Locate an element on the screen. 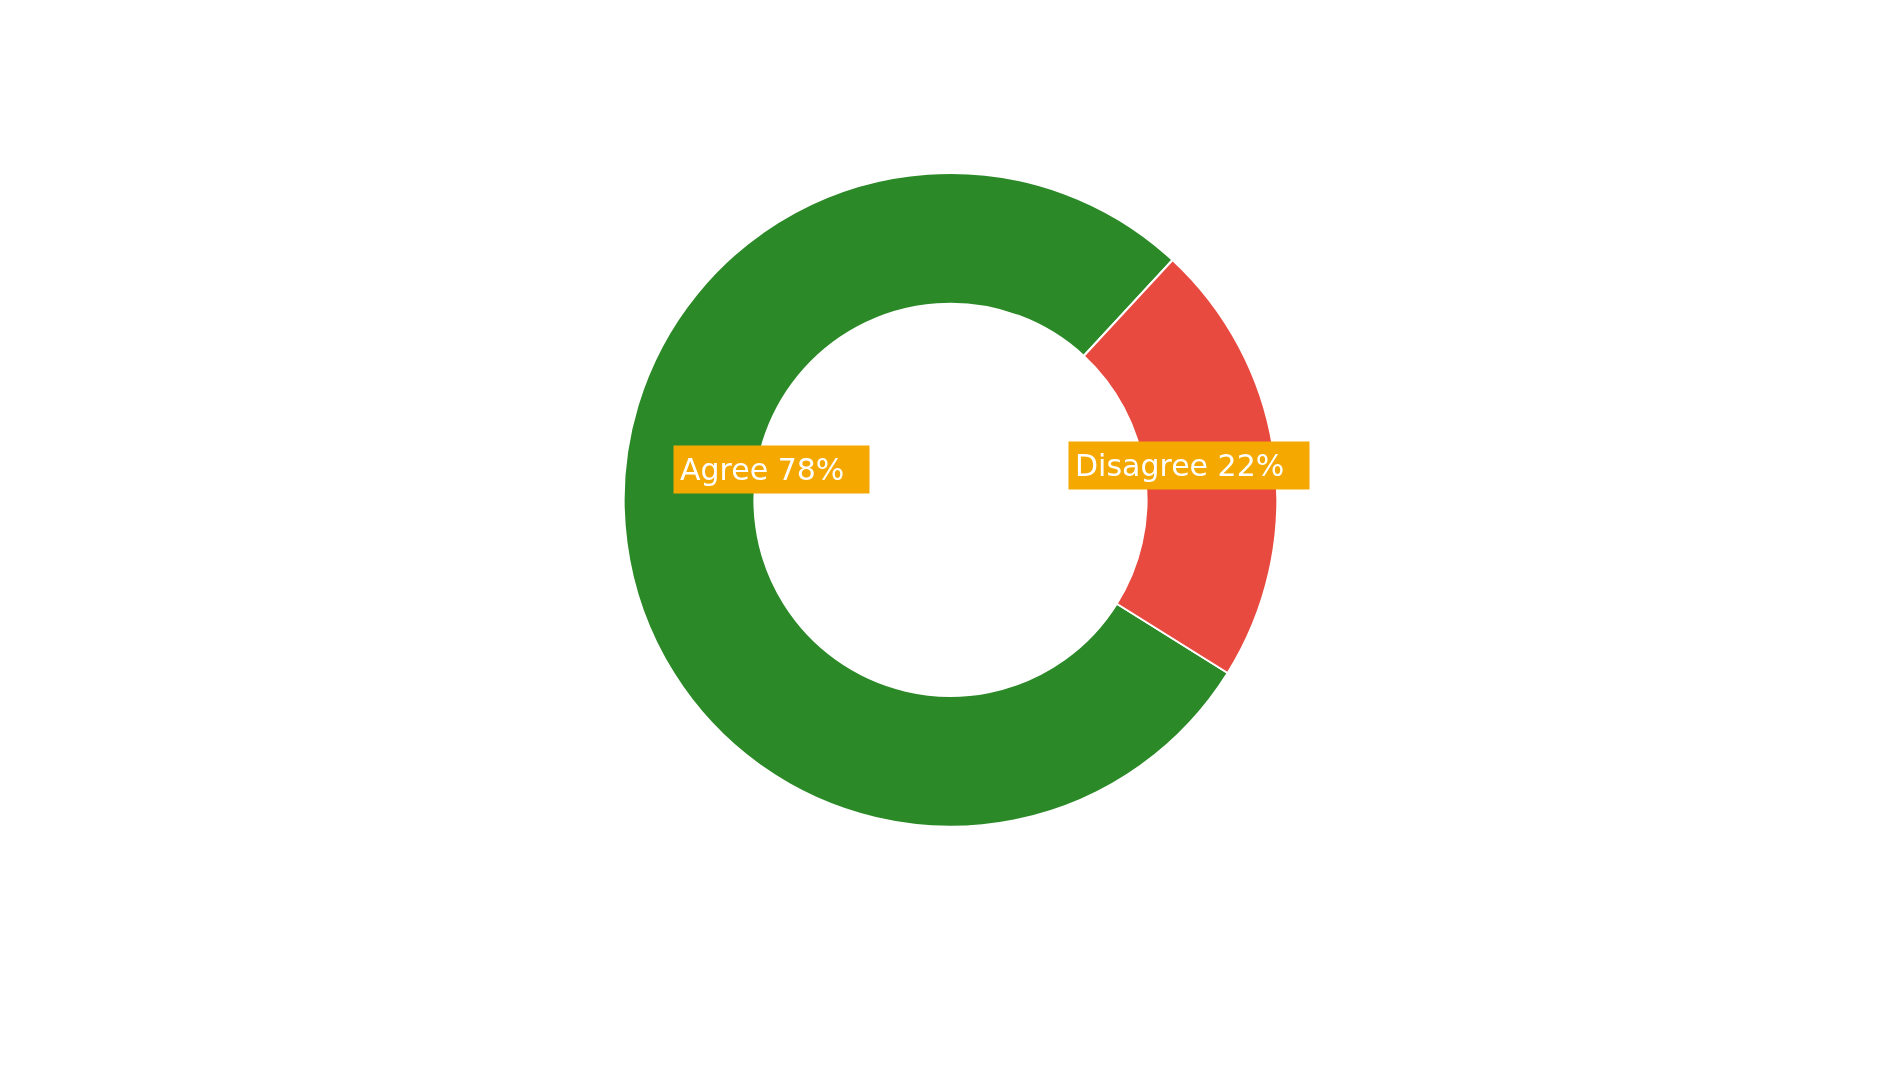 The width and height of the screenshot is (1901, 1068). slice-label: Agree 78% is located at coordinates (772, 469).